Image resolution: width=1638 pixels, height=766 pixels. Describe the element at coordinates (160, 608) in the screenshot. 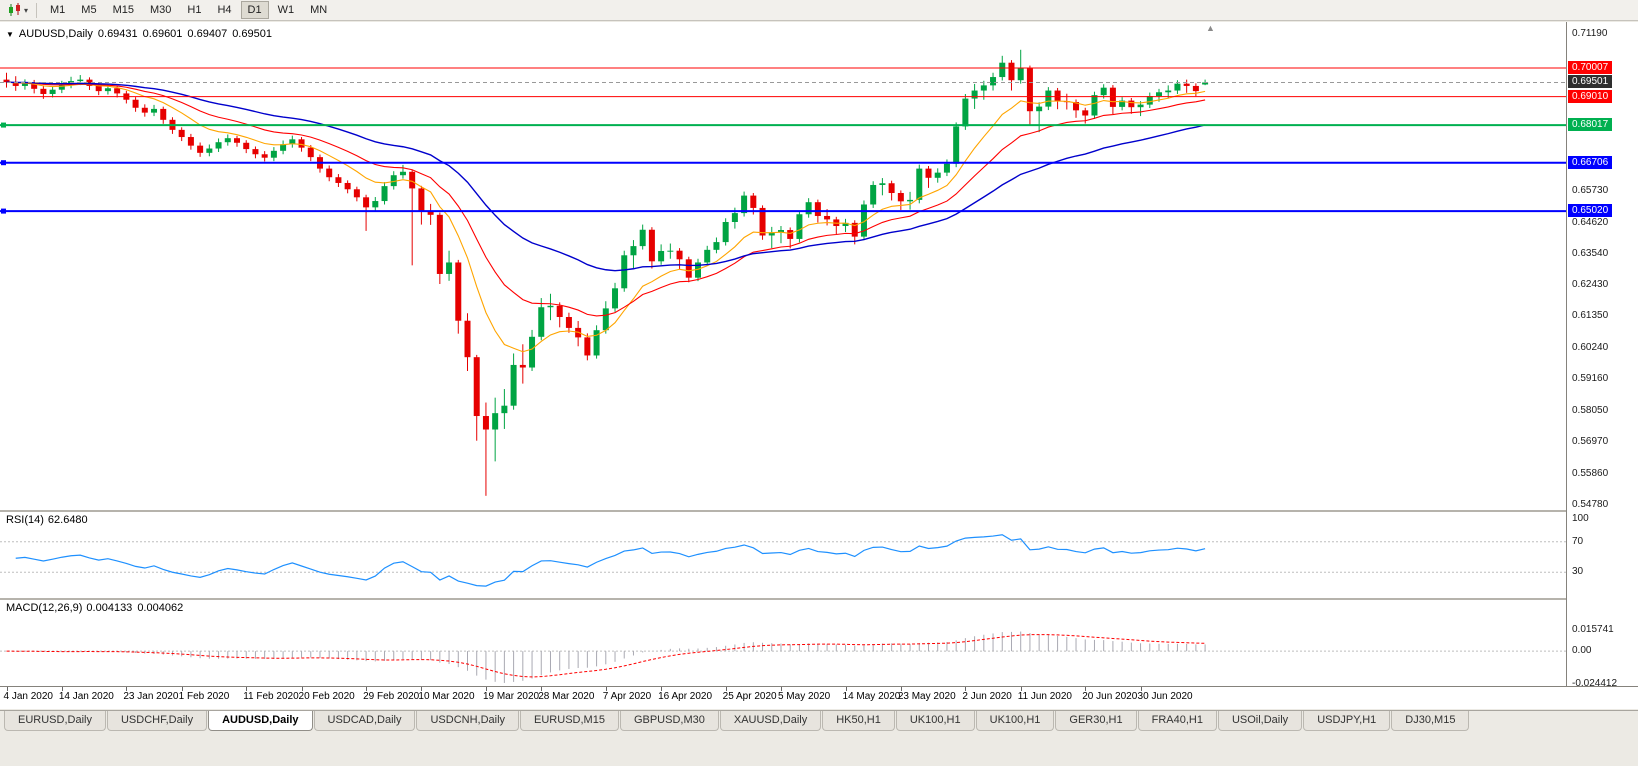

I see `macd-value-2: 0.004062` at that location.